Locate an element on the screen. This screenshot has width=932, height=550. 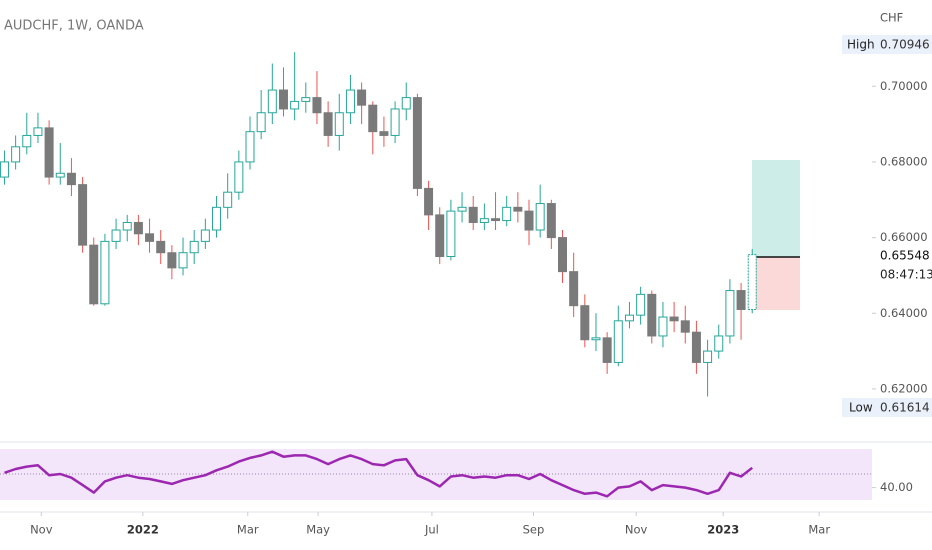
y-tick-label: 0.66000 is located at coordinates (904, 237).